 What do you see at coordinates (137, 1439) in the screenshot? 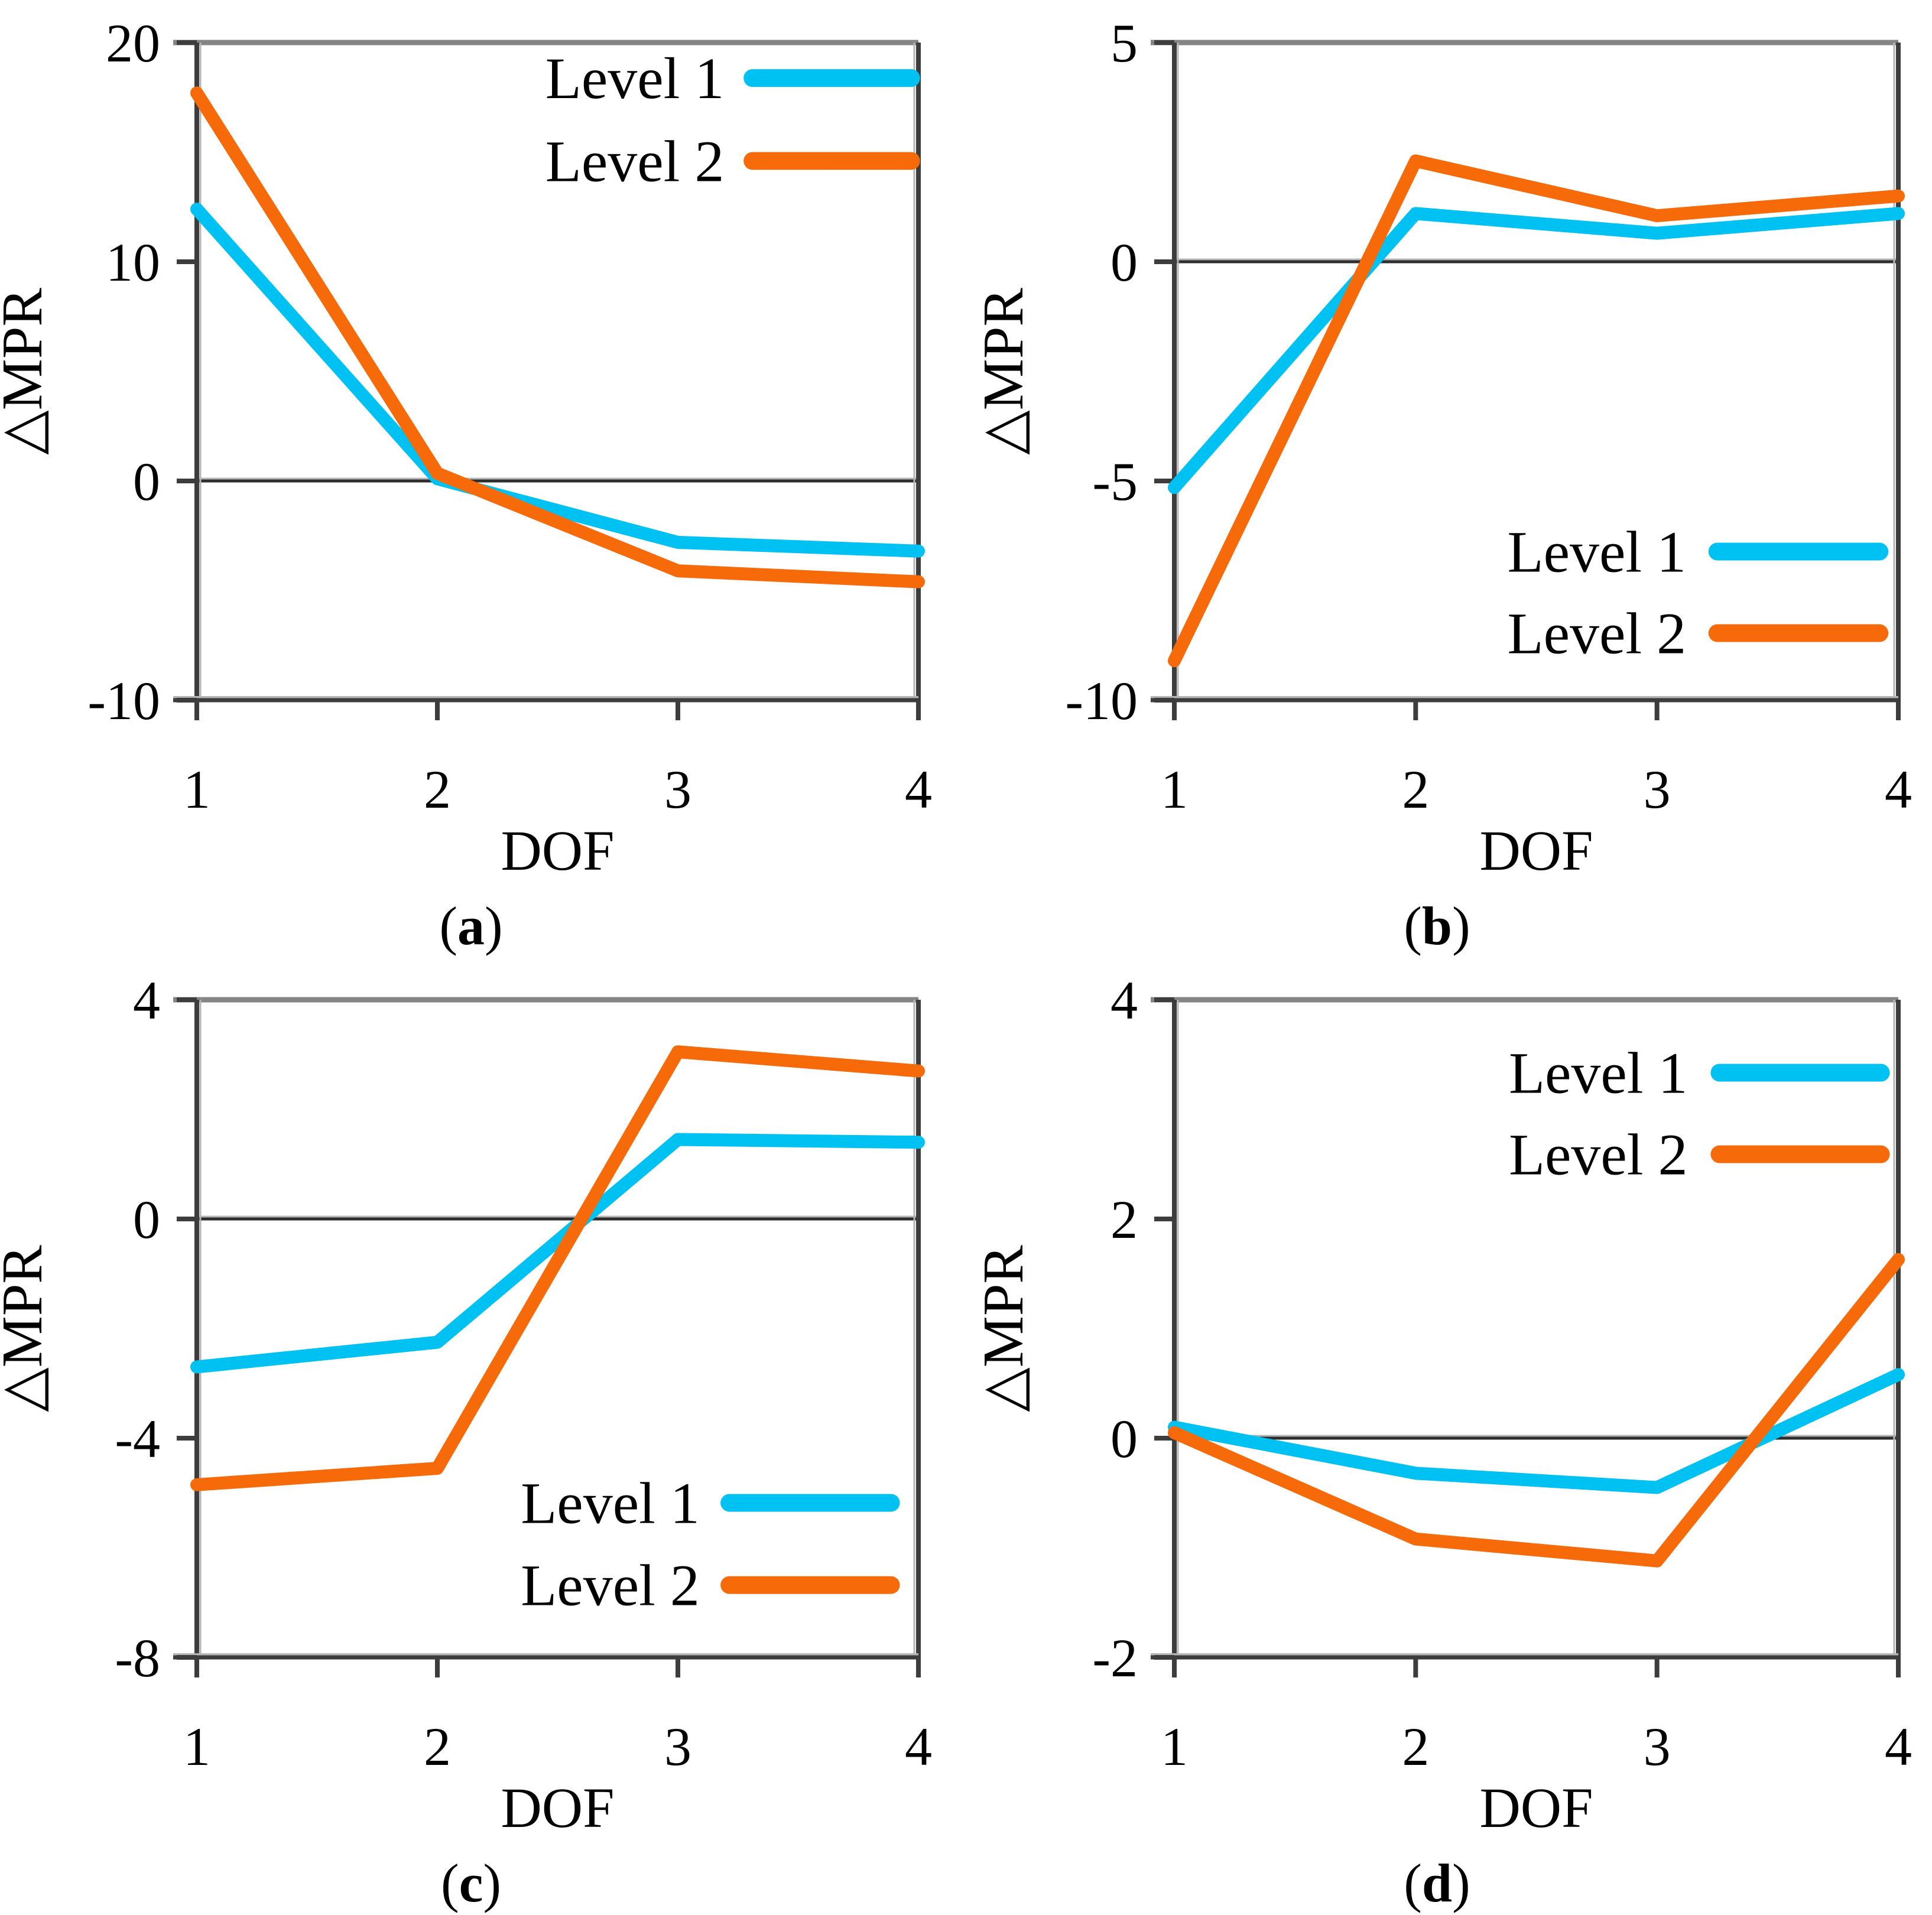
I see `y-tick-label: -4` at bounding box center [137, 1439].